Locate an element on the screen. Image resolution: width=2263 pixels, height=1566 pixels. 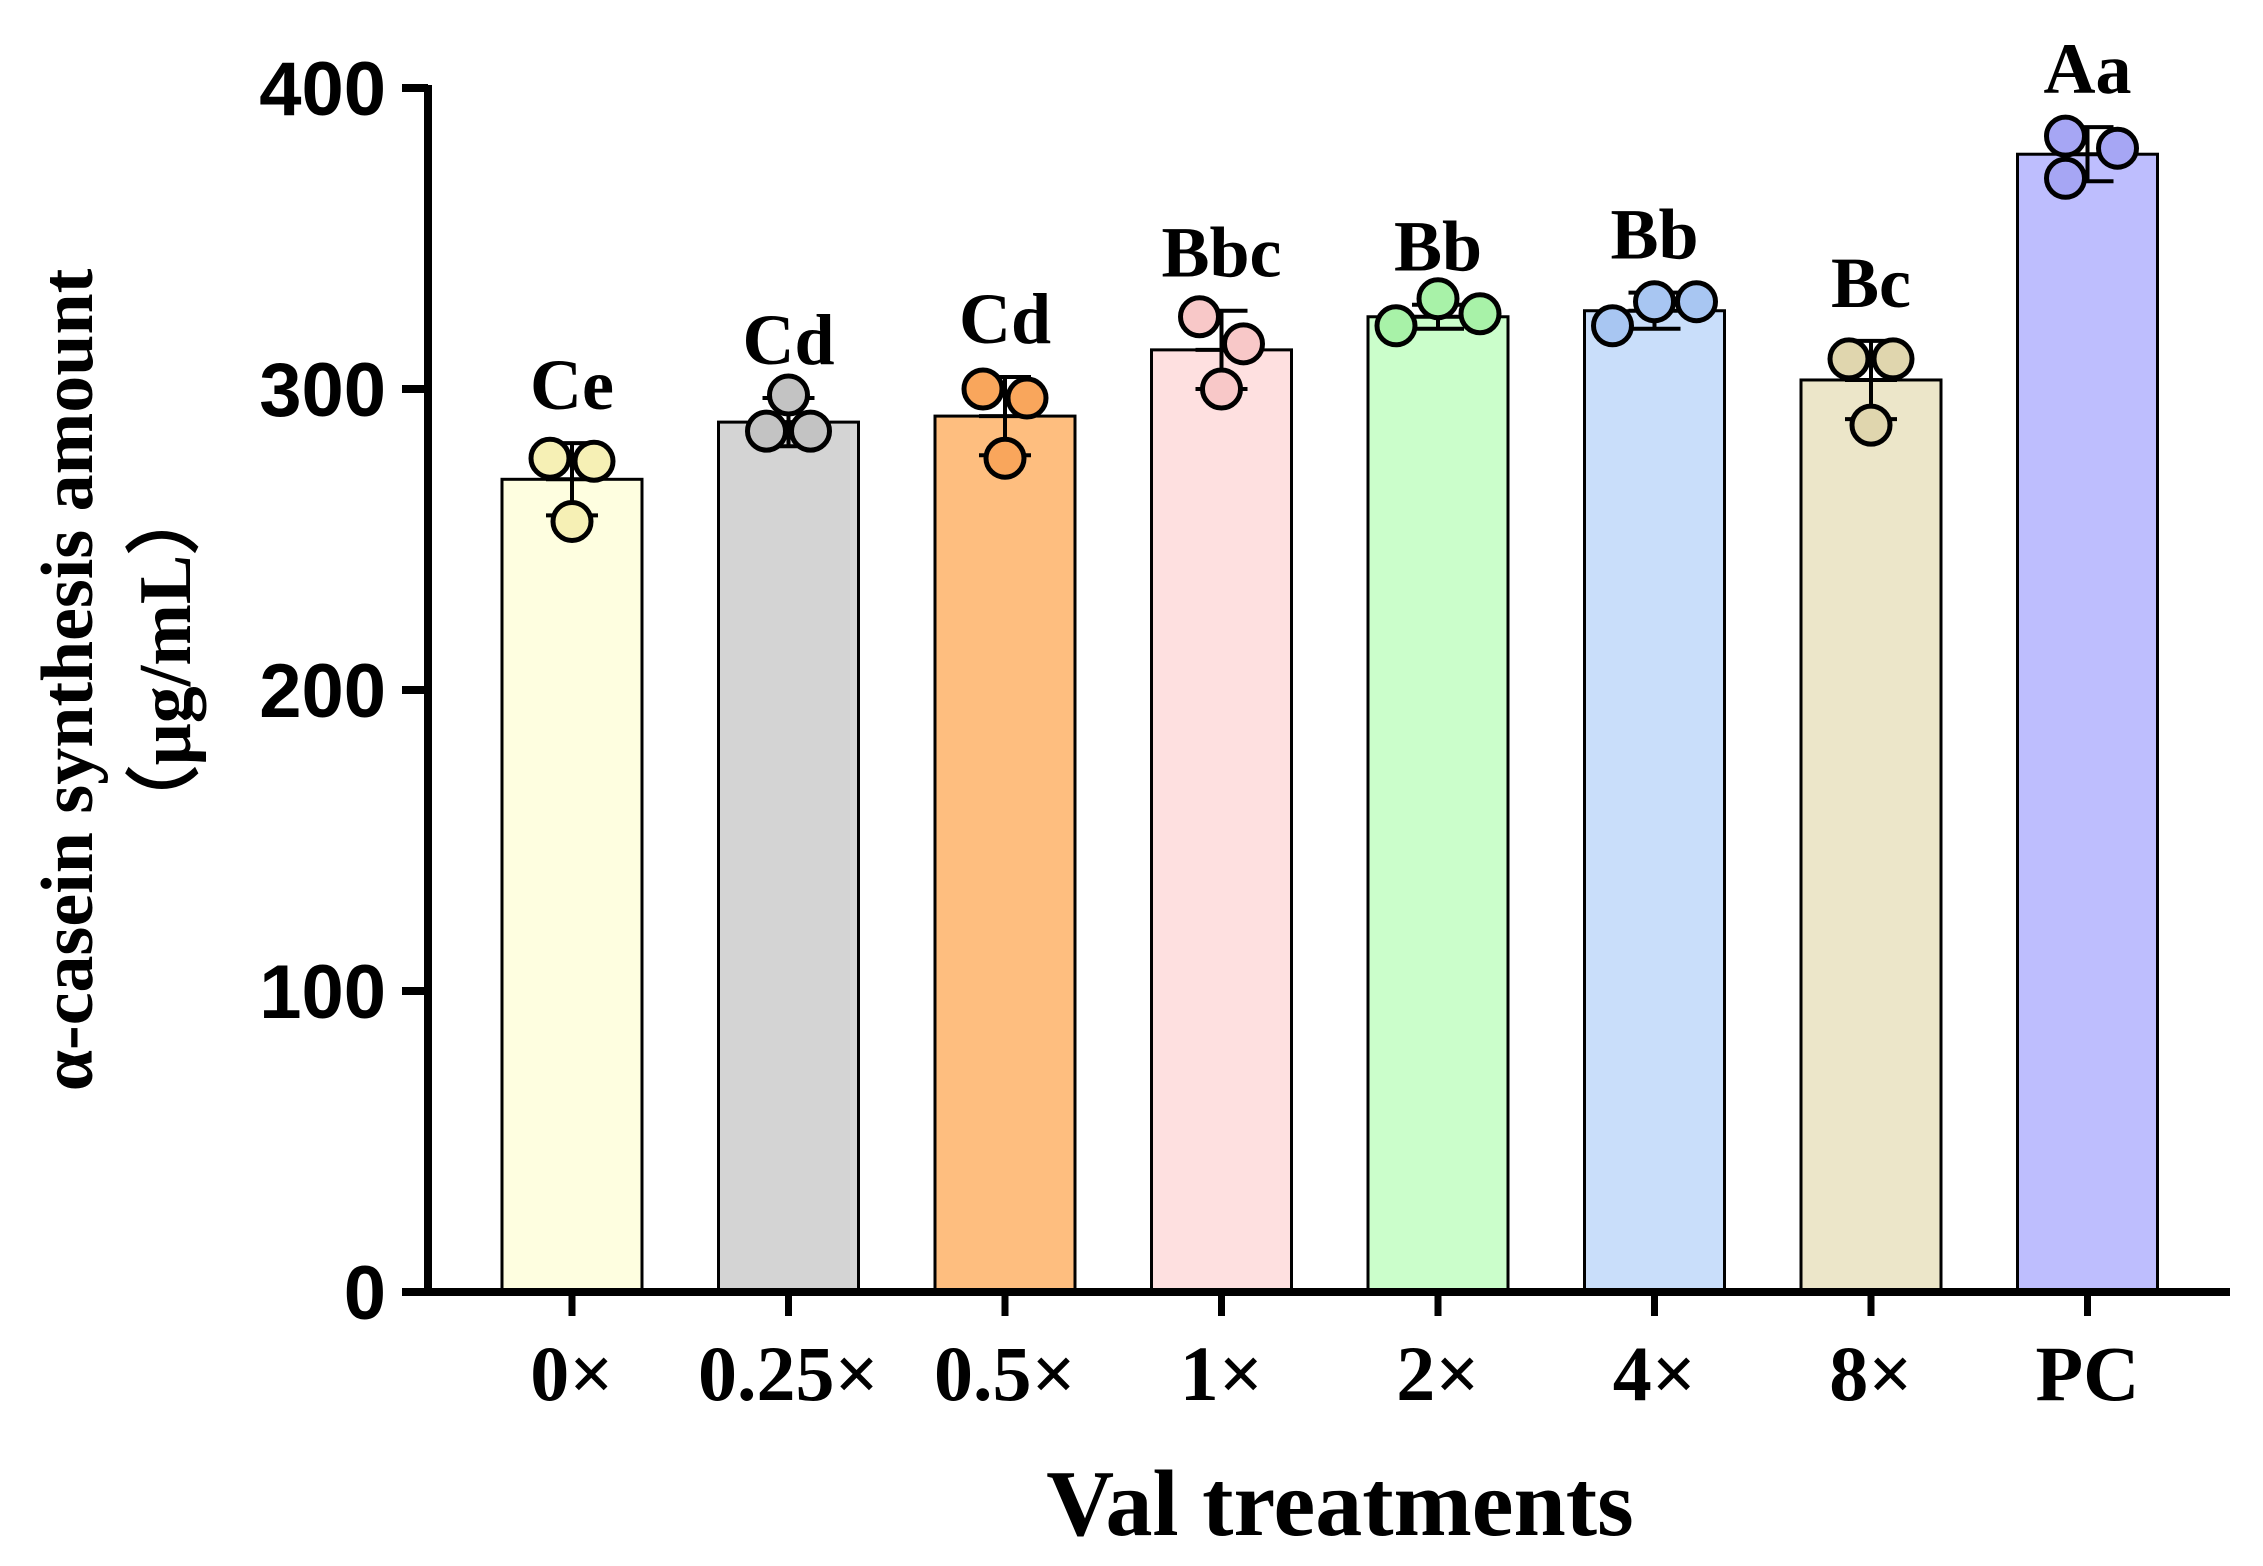
y-tick-label-2: 200 is located at coordinates (322, 691).